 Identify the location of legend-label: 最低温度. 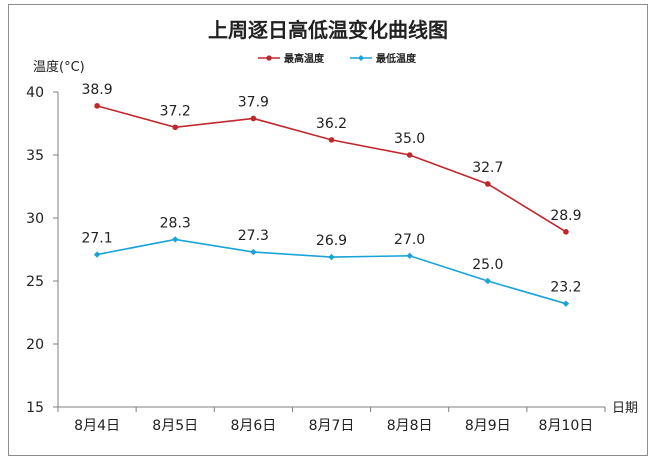
(396, 58).